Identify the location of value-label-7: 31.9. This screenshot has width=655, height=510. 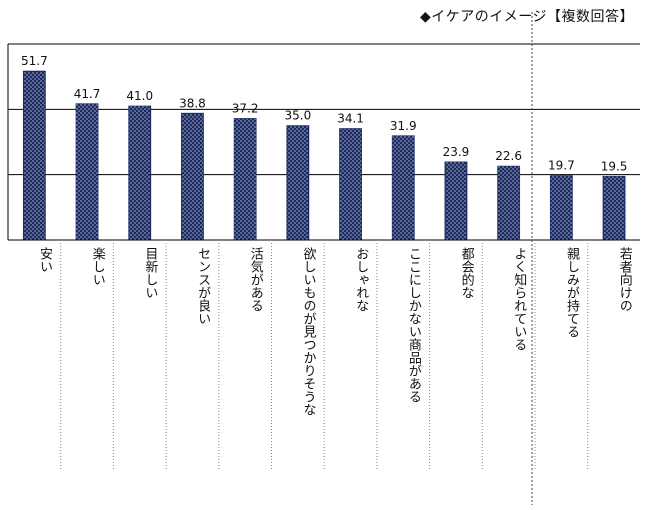
(403, 126).